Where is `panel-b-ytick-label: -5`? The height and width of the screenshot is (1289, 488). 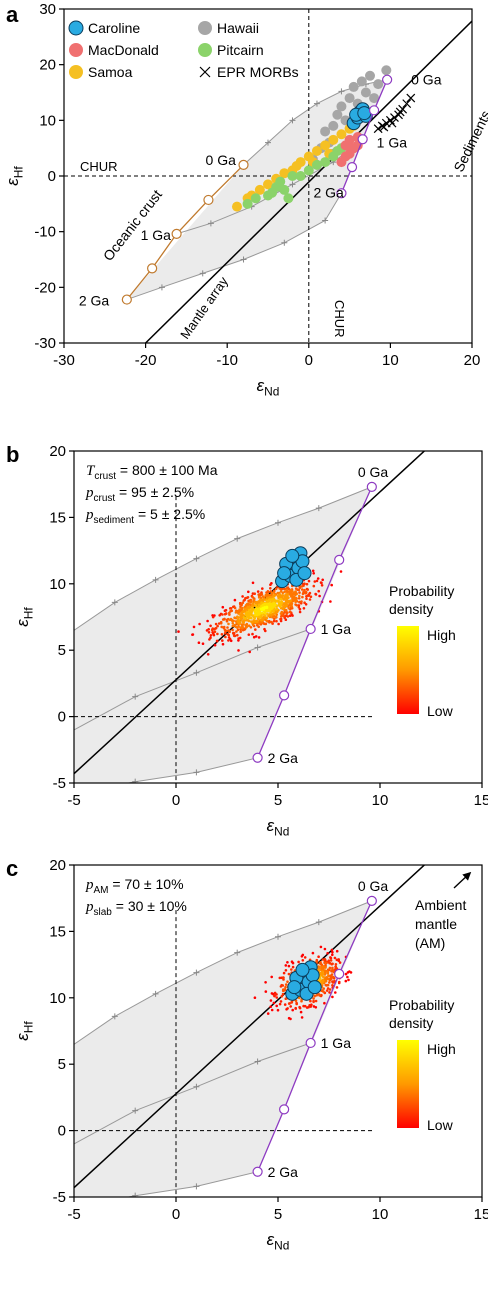 panel-b-ytick-label: -5 is located at coordinates (59, 783).